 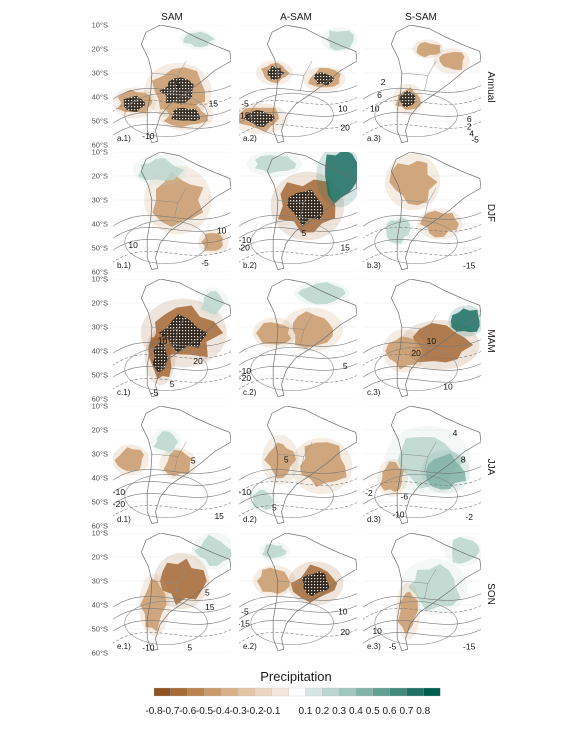 What do you see at coordinates (393, 646) in the screenshot?
I see `contour-label: -5` at bounding box center [393, 646].